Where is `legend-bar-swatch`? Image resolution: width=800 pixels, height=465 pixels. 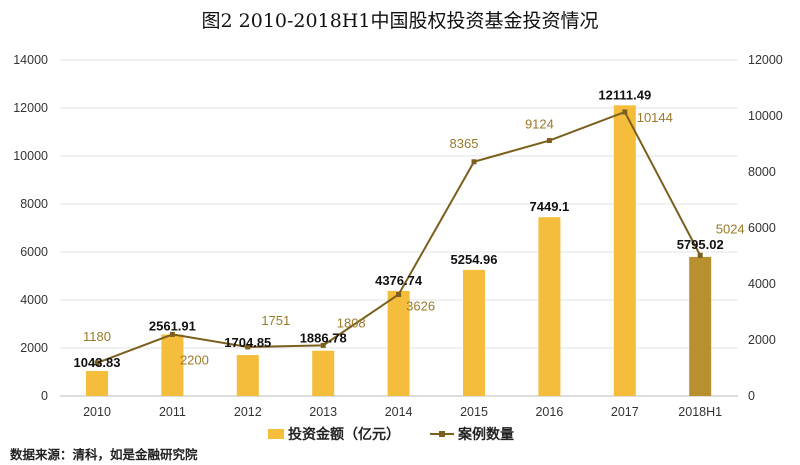 legend-bar-swatch is located at coordinates (276, 434).